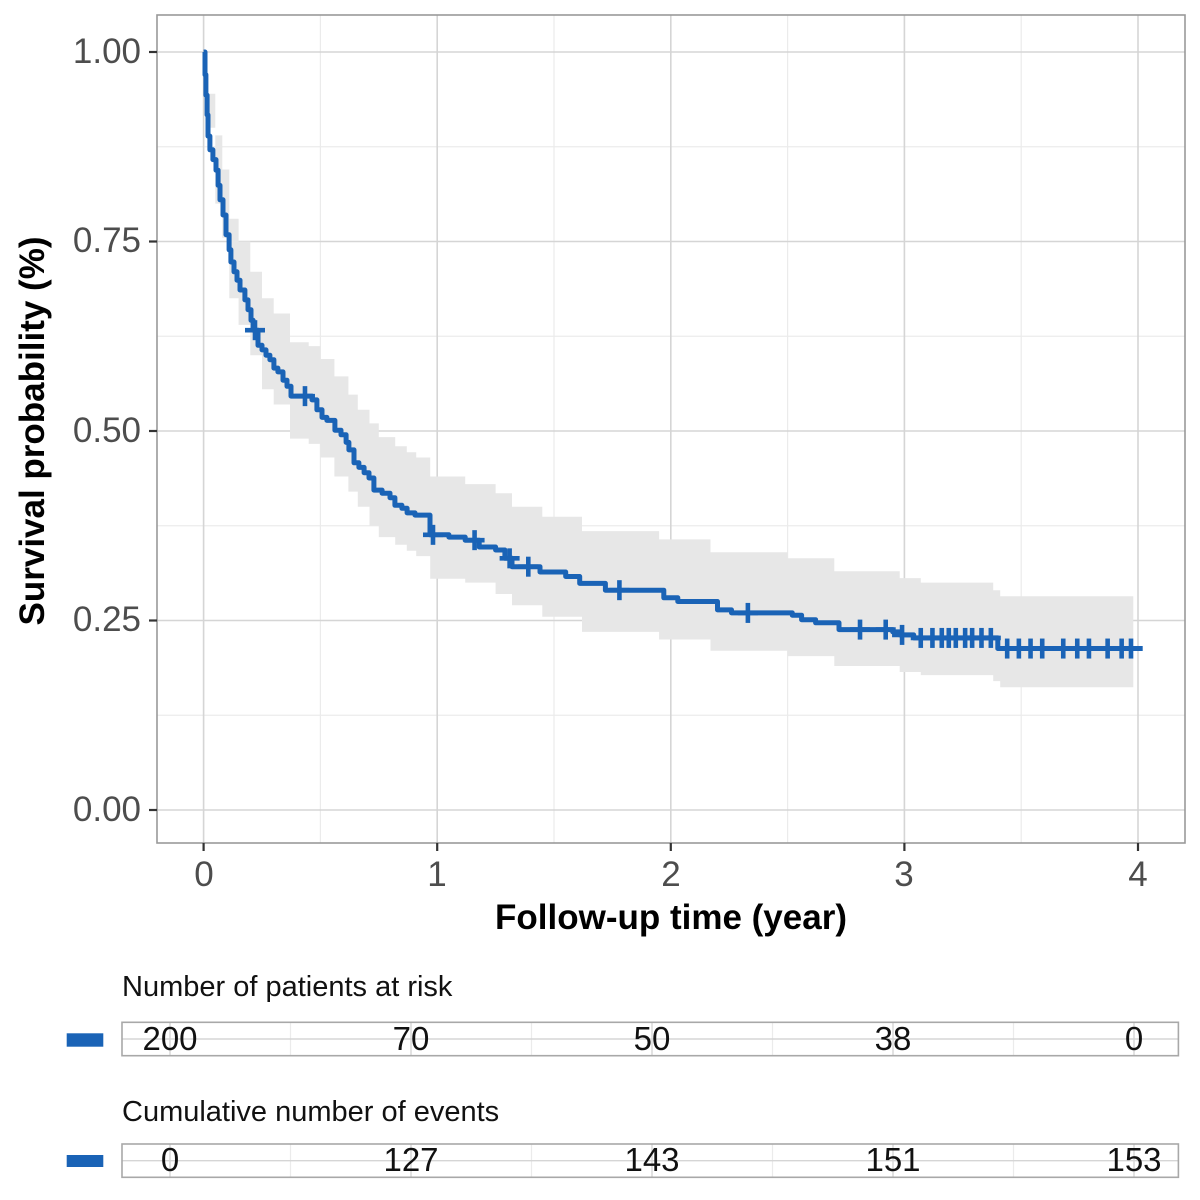  I want to click on events-value-t4: 153, so click(1134, 1159).